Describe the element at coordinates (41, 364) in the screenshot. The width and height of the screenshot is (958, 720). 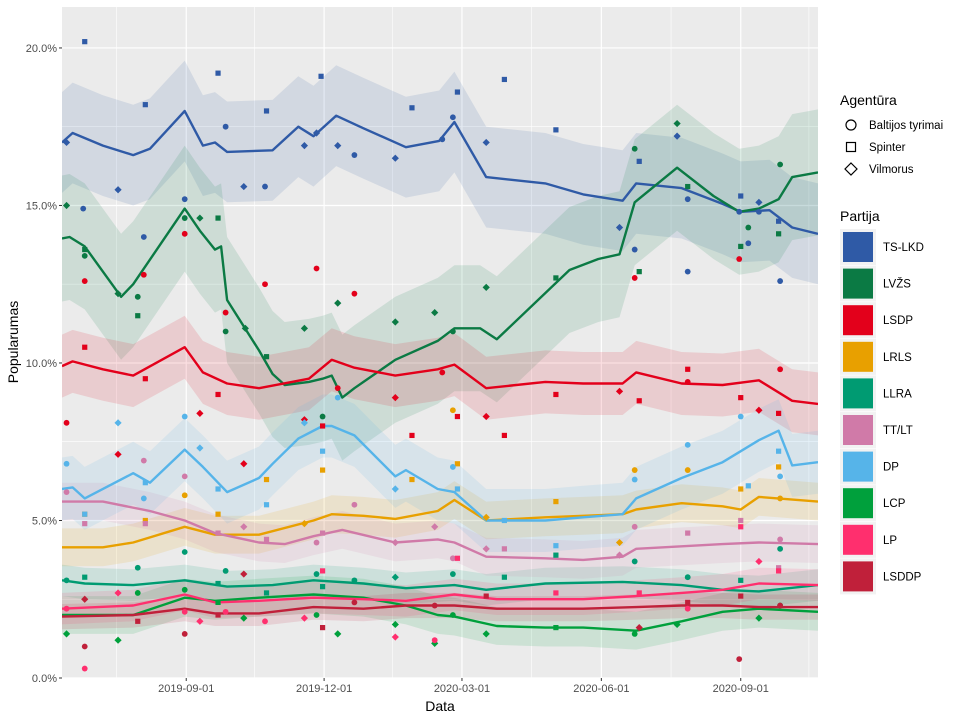
I see `y-tick-label: 10.0%` at that location.